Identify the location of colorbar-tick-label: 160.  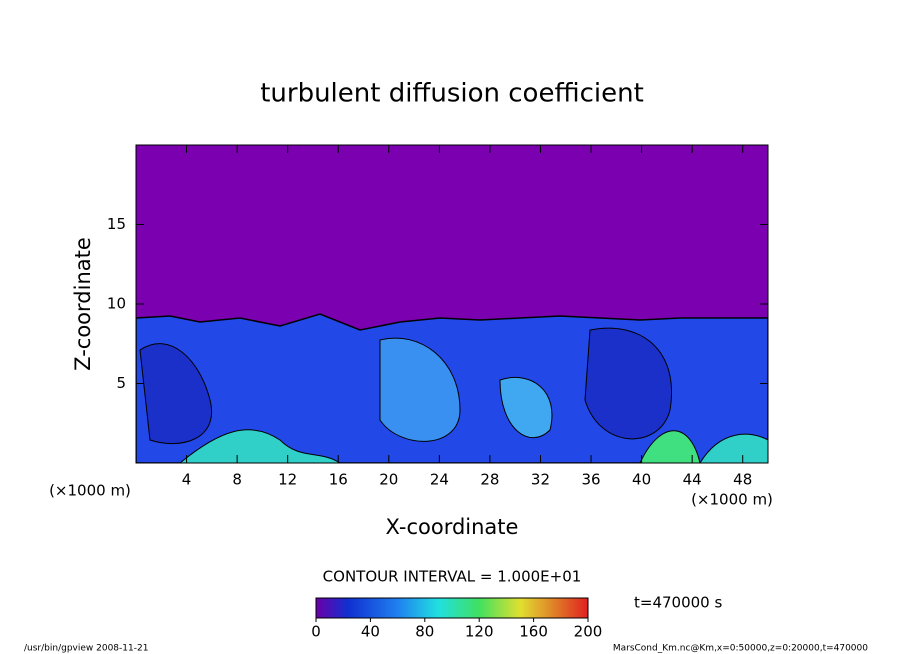
(533, 632).